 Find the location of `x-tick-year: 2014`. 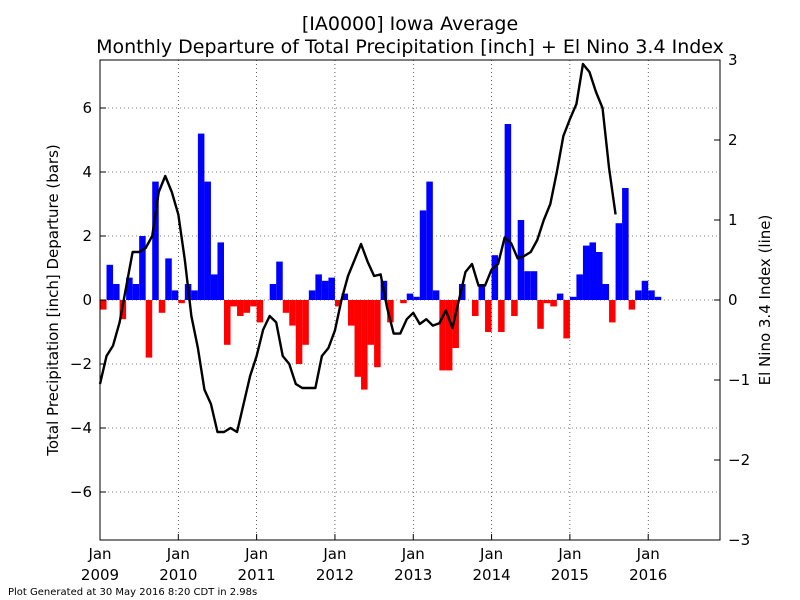

x-tick-year: 2014 is located at coordinates (491, 575).